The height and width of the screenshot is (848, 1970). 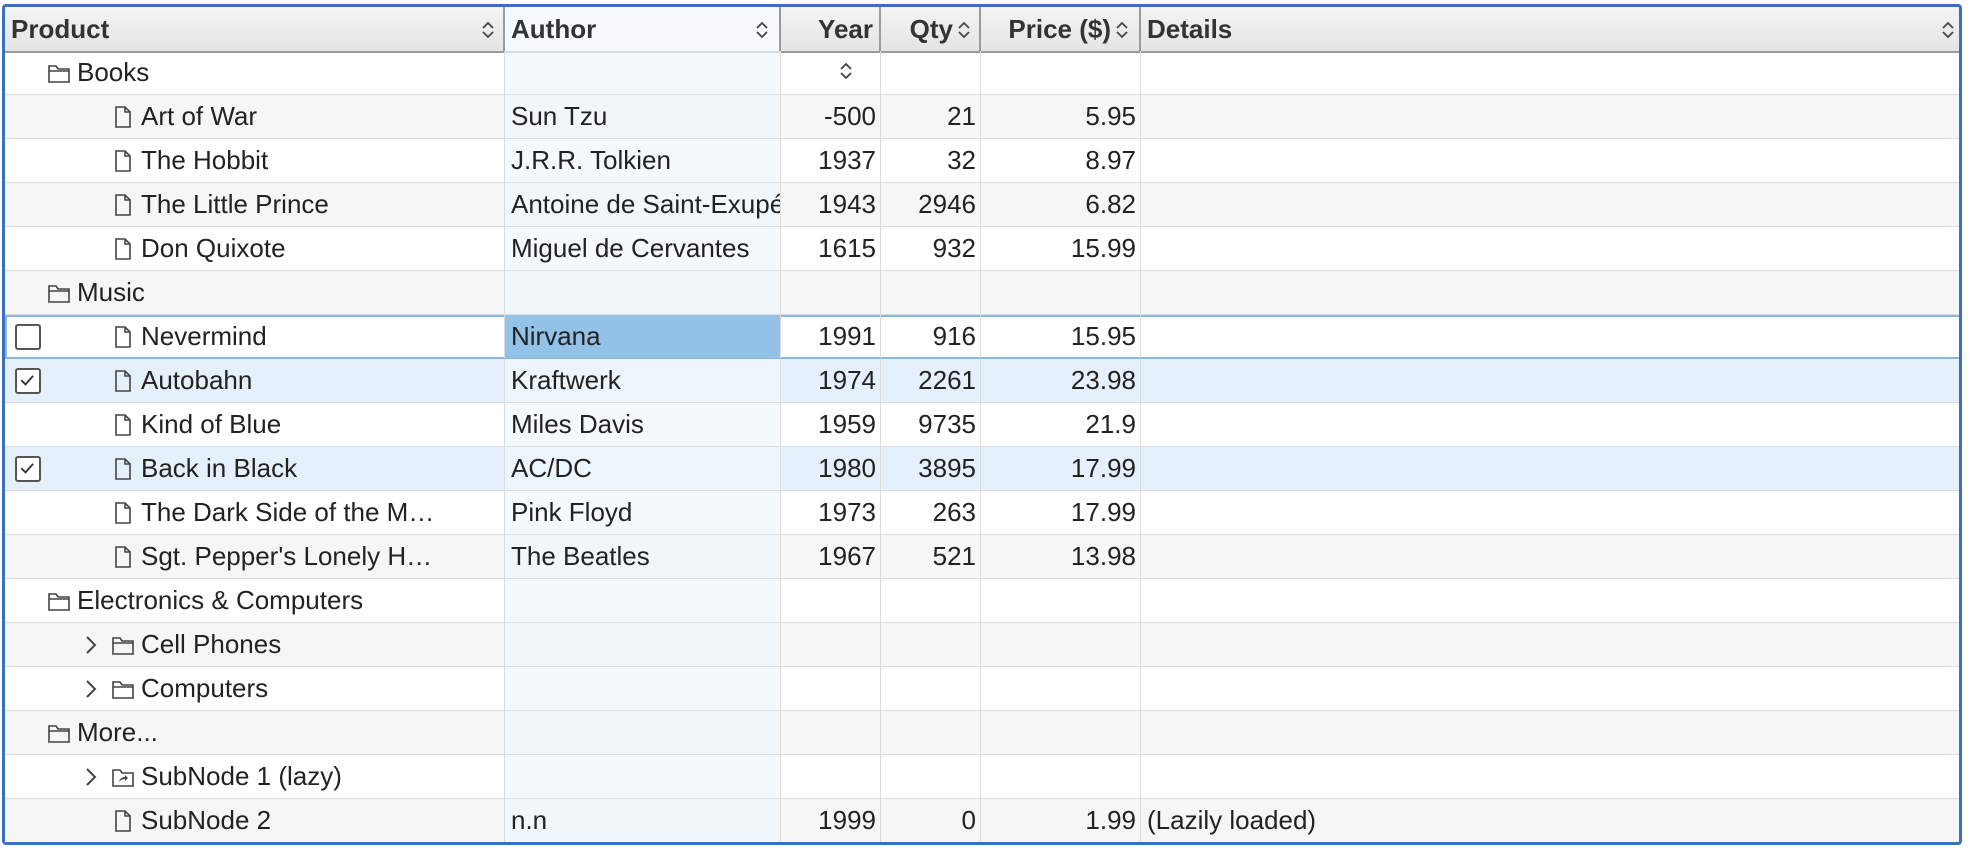 I want to click on cell-title: The Little Prince, so click(x=255, y=204).